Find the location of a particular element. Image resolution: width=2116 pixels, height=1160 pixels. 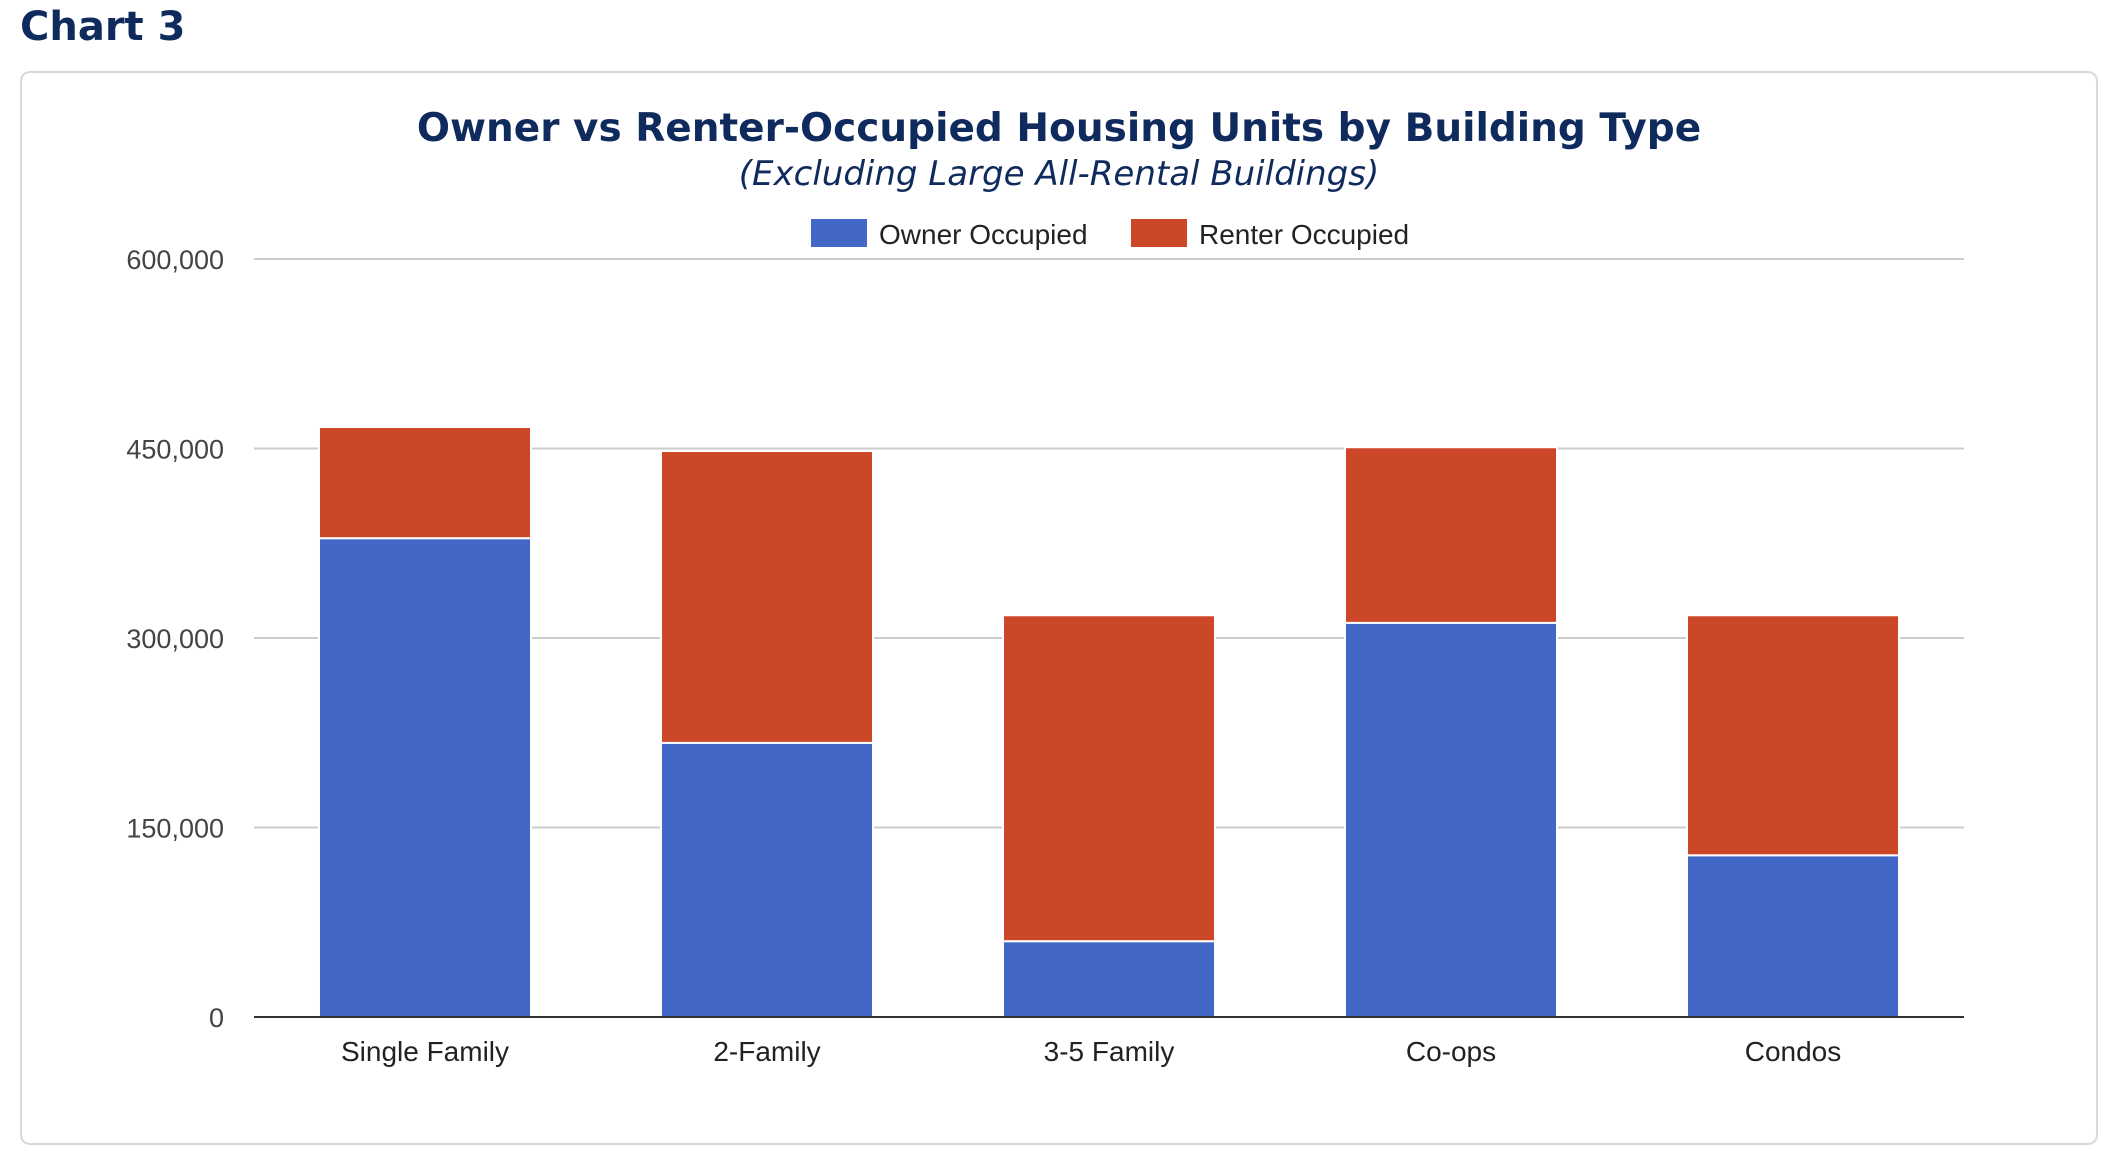

bar-owner-3-5-family is located at coordinates (1109, 979).